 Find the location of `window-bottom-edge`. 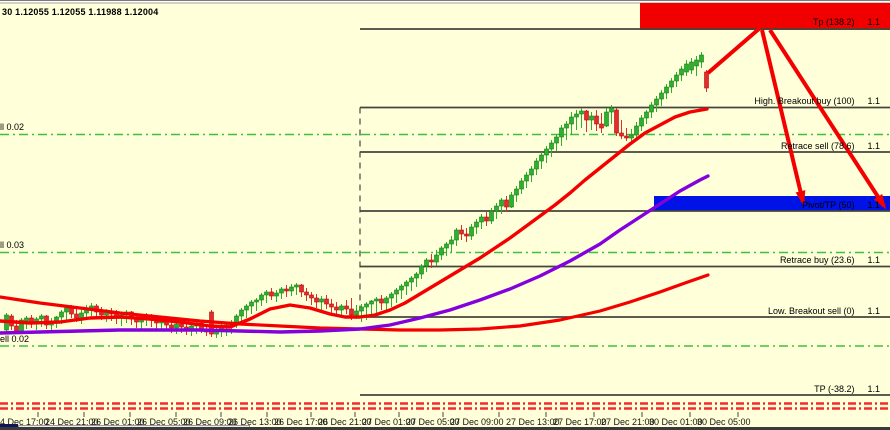

window-bottom-edge is located at coordinates (445, 428).